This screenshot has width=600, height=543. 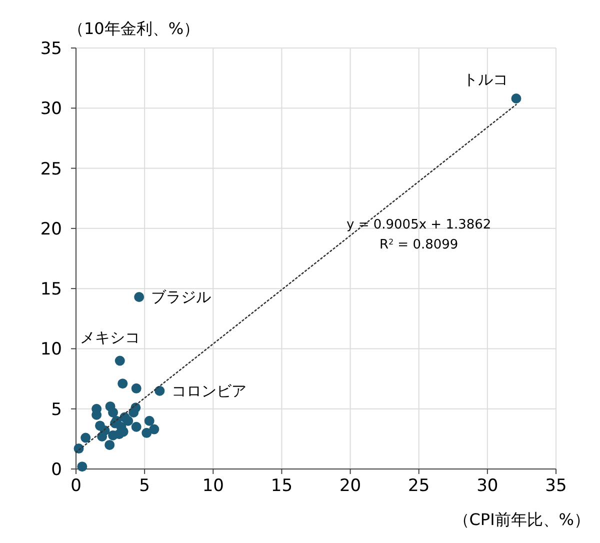 What do you see at coordinates (56, 470) in the screenshot?
I see `y-tick-label: 0` at bounding box center [56, 470].